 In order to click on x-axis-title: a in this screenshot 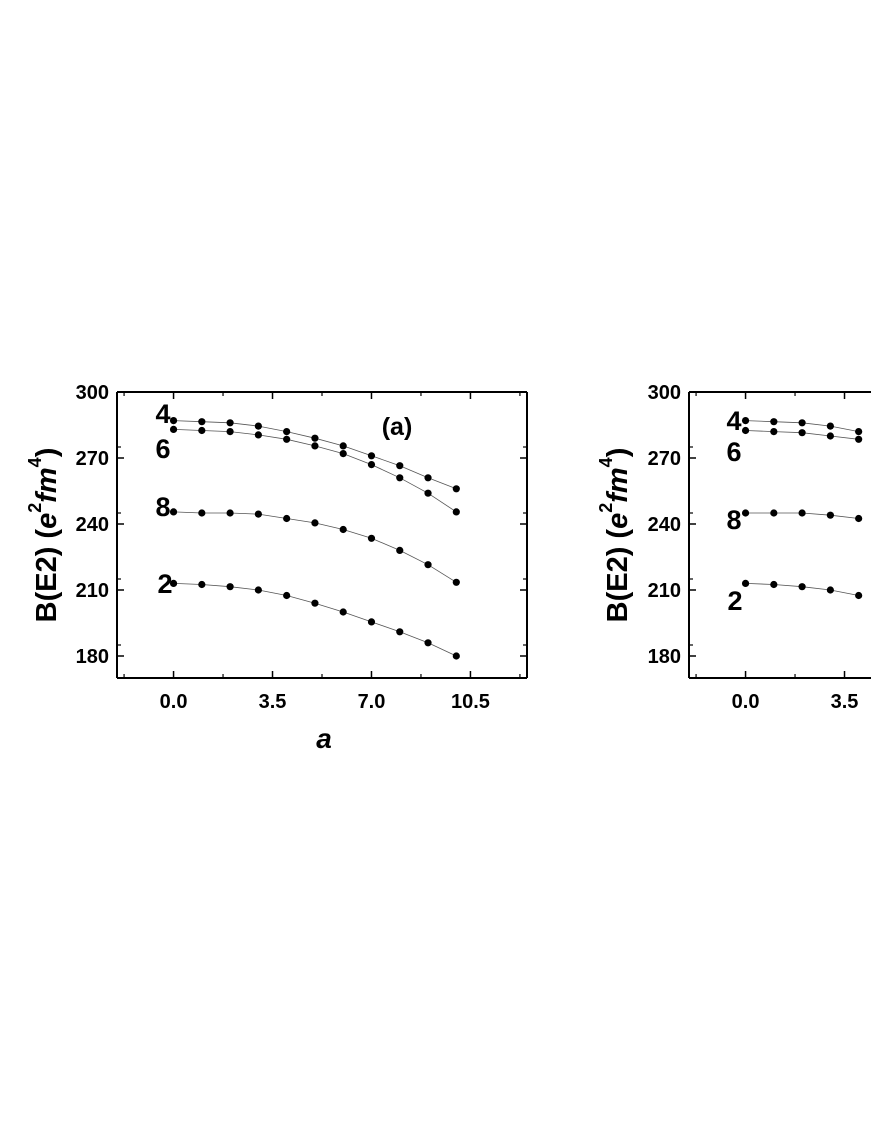, I will do `click(324, 738)`.